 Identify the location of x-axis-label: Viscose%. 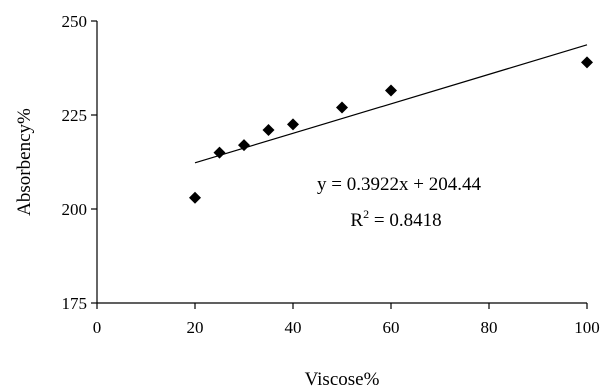
(342, 379).